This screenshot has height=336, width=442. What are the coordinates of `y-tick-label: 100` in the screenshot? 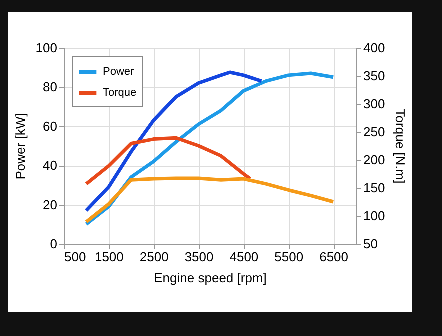 It's located at (47, 48).